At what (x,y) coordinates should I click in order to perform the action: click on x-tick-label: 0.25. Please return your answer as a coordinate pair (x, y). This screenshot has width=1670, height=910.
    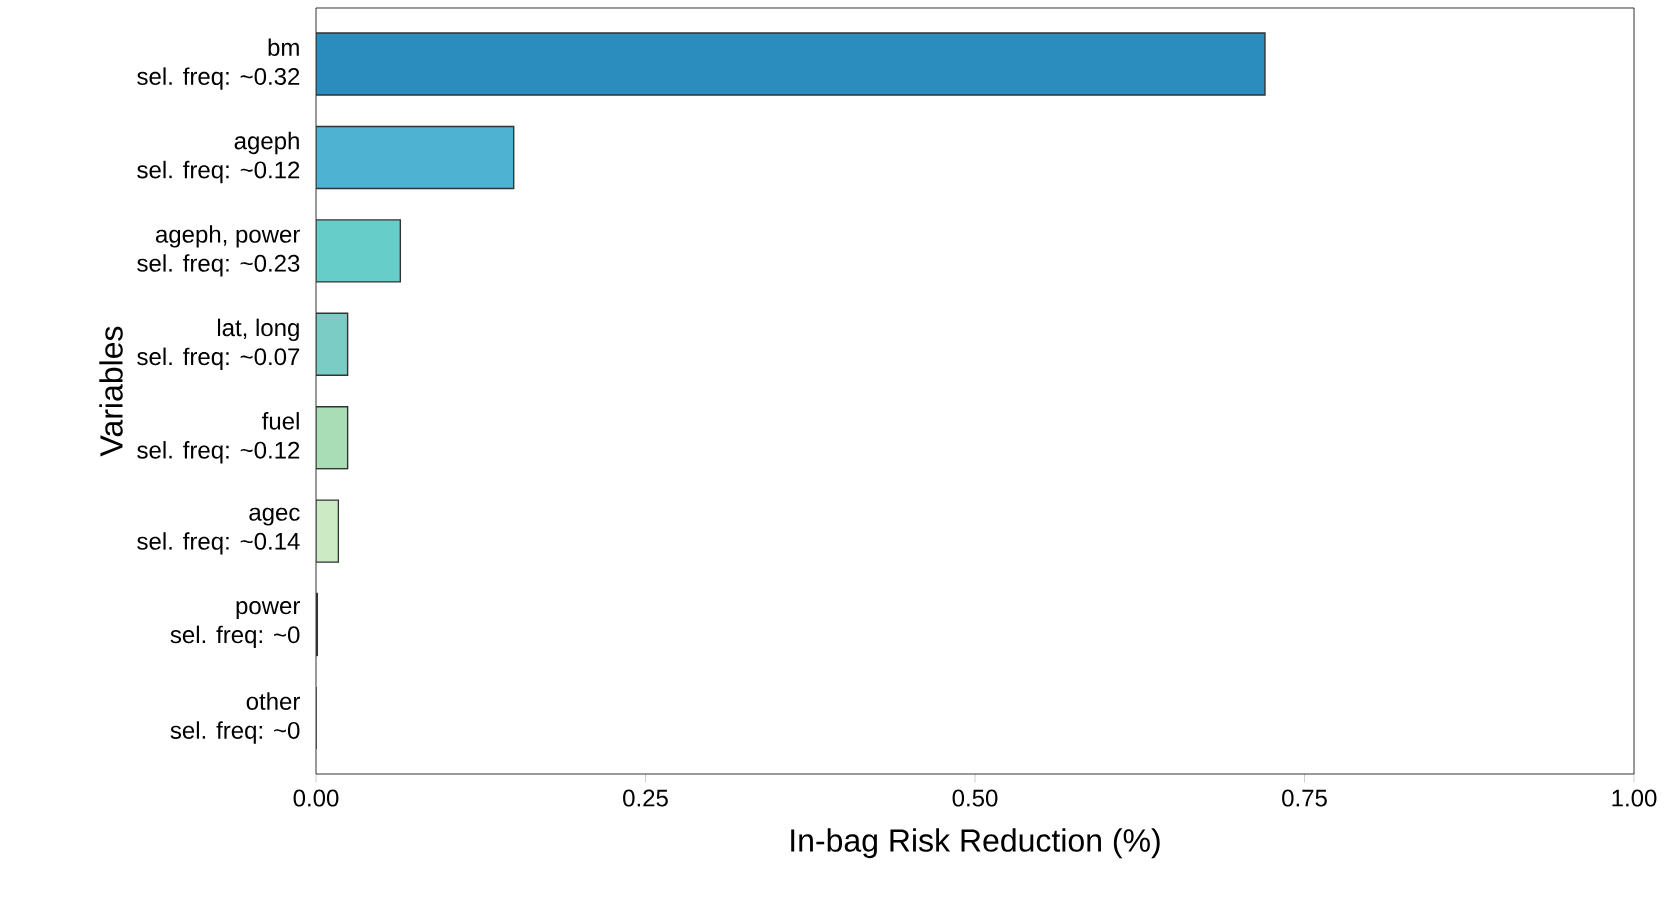
    Looking at the image, I should click on (645, 798).